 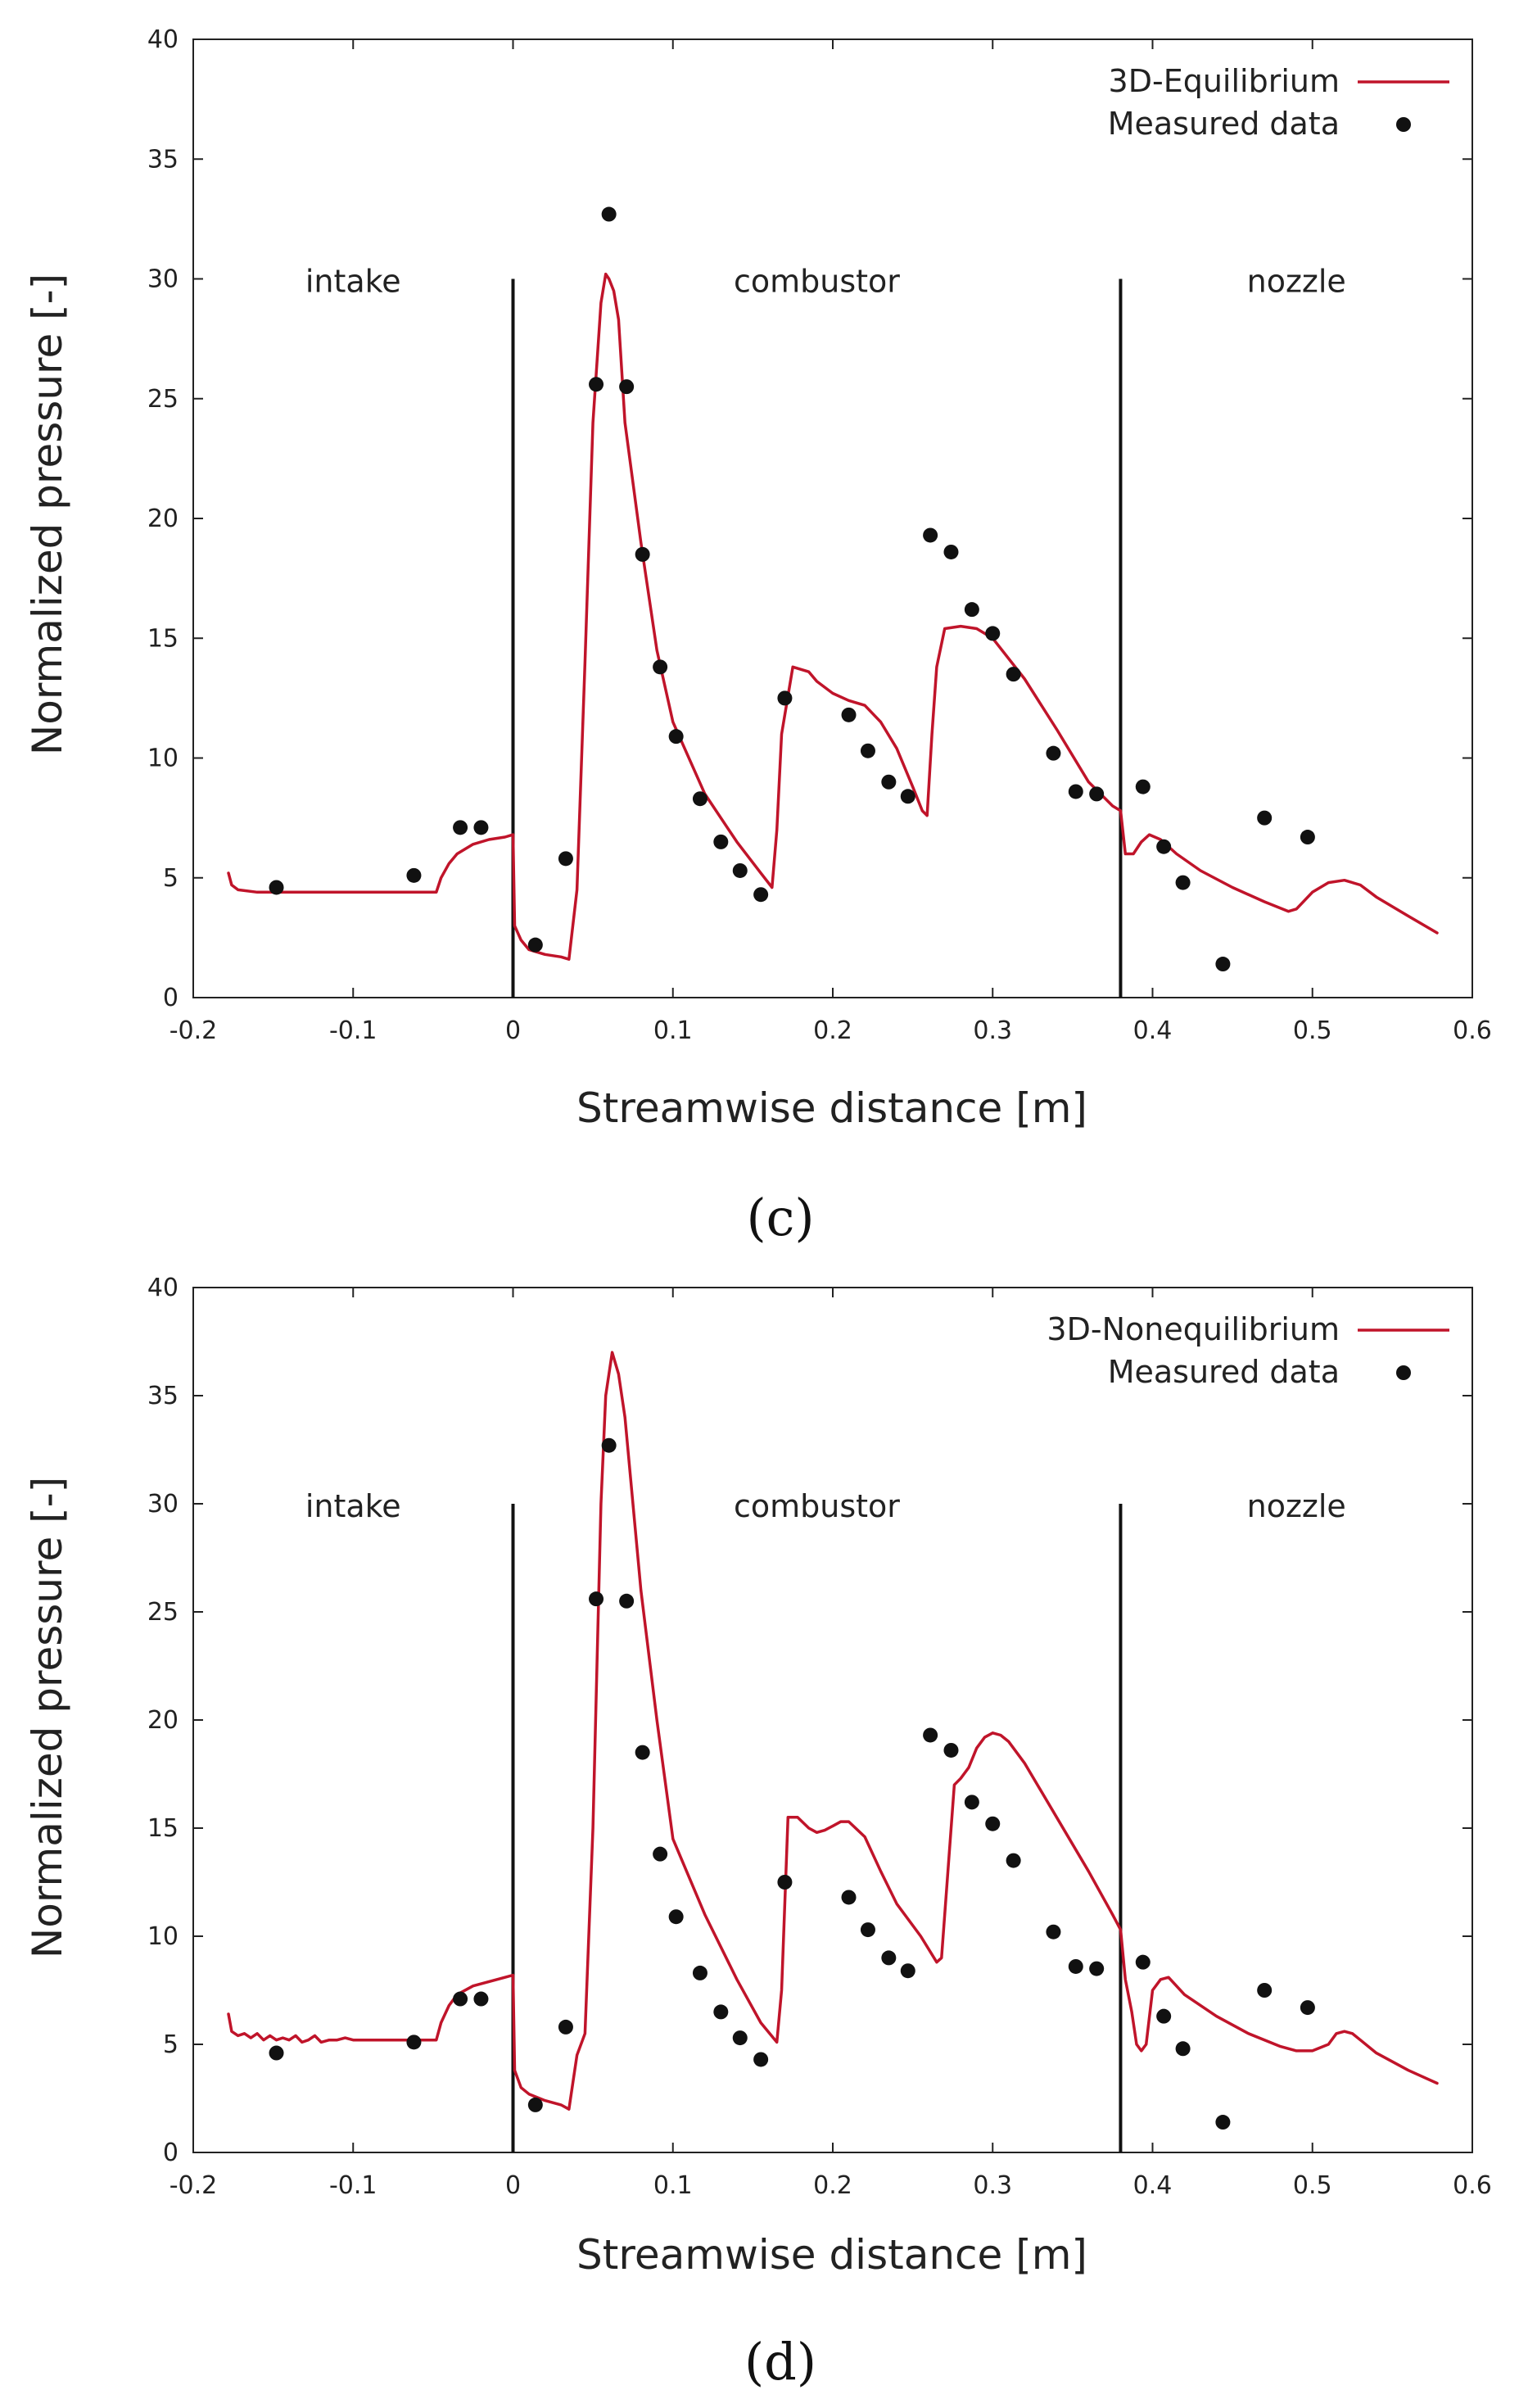 I want to click on x-tick-label: 0.1, so click(x=673, y=1030).